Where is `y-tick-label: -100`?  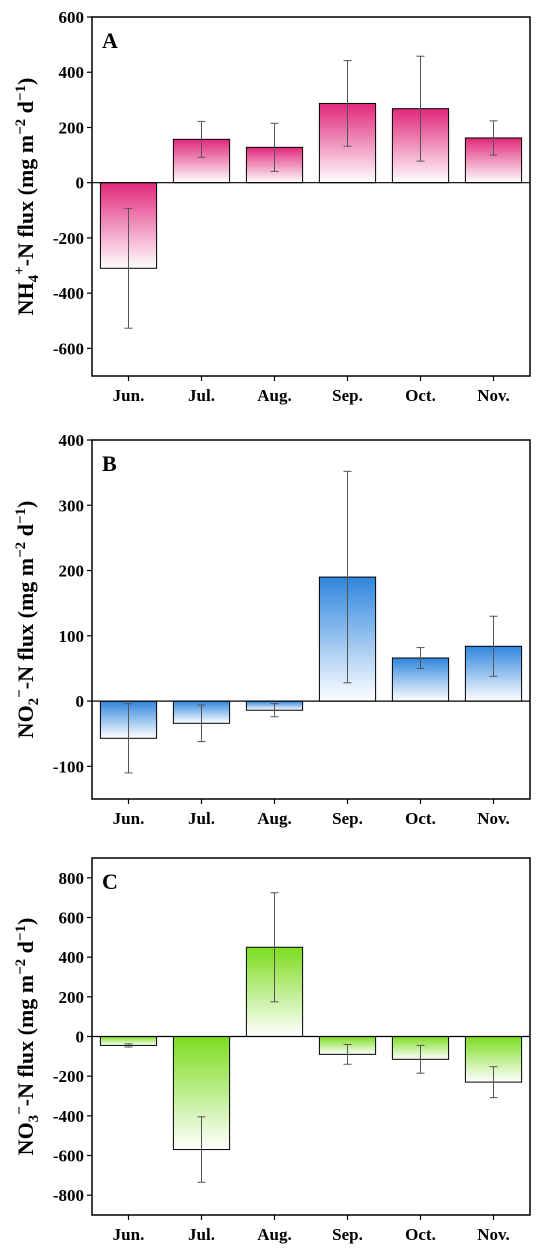 y-tick-label: -100 is located at coordinates (68, 766).